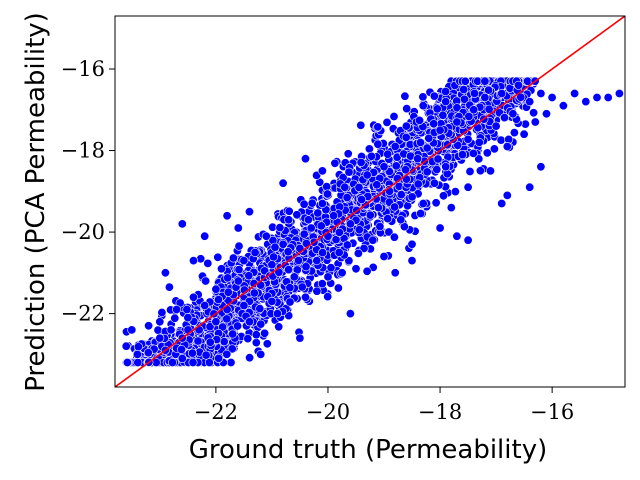  What do you see at coordinates (328, 412) in the screenshot?
I see `x-tick-label: −20` at bounding box center [328, 412].